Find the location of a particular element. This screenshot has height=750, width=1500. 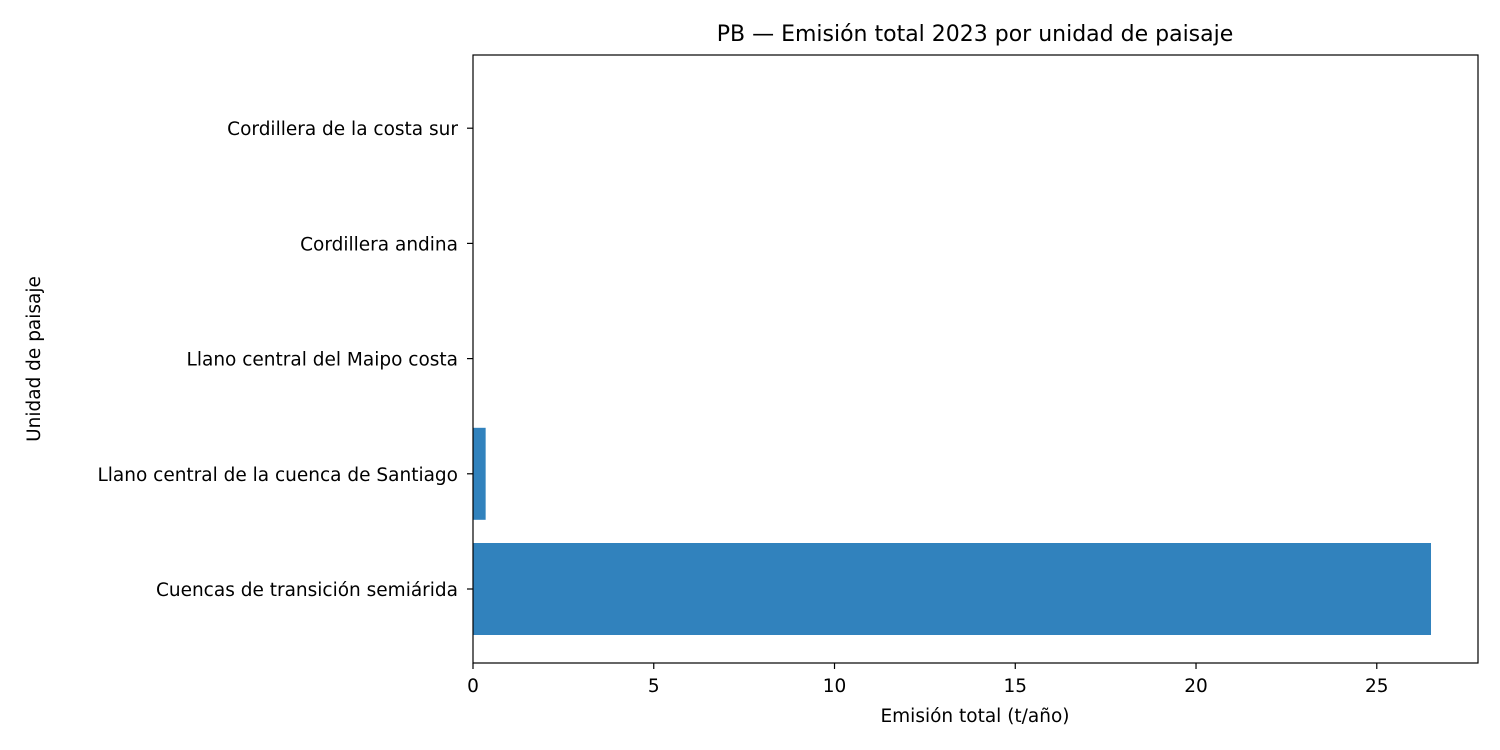

y-tick-label: Cordillera de la costa sur is located at coordinates (342, 129).